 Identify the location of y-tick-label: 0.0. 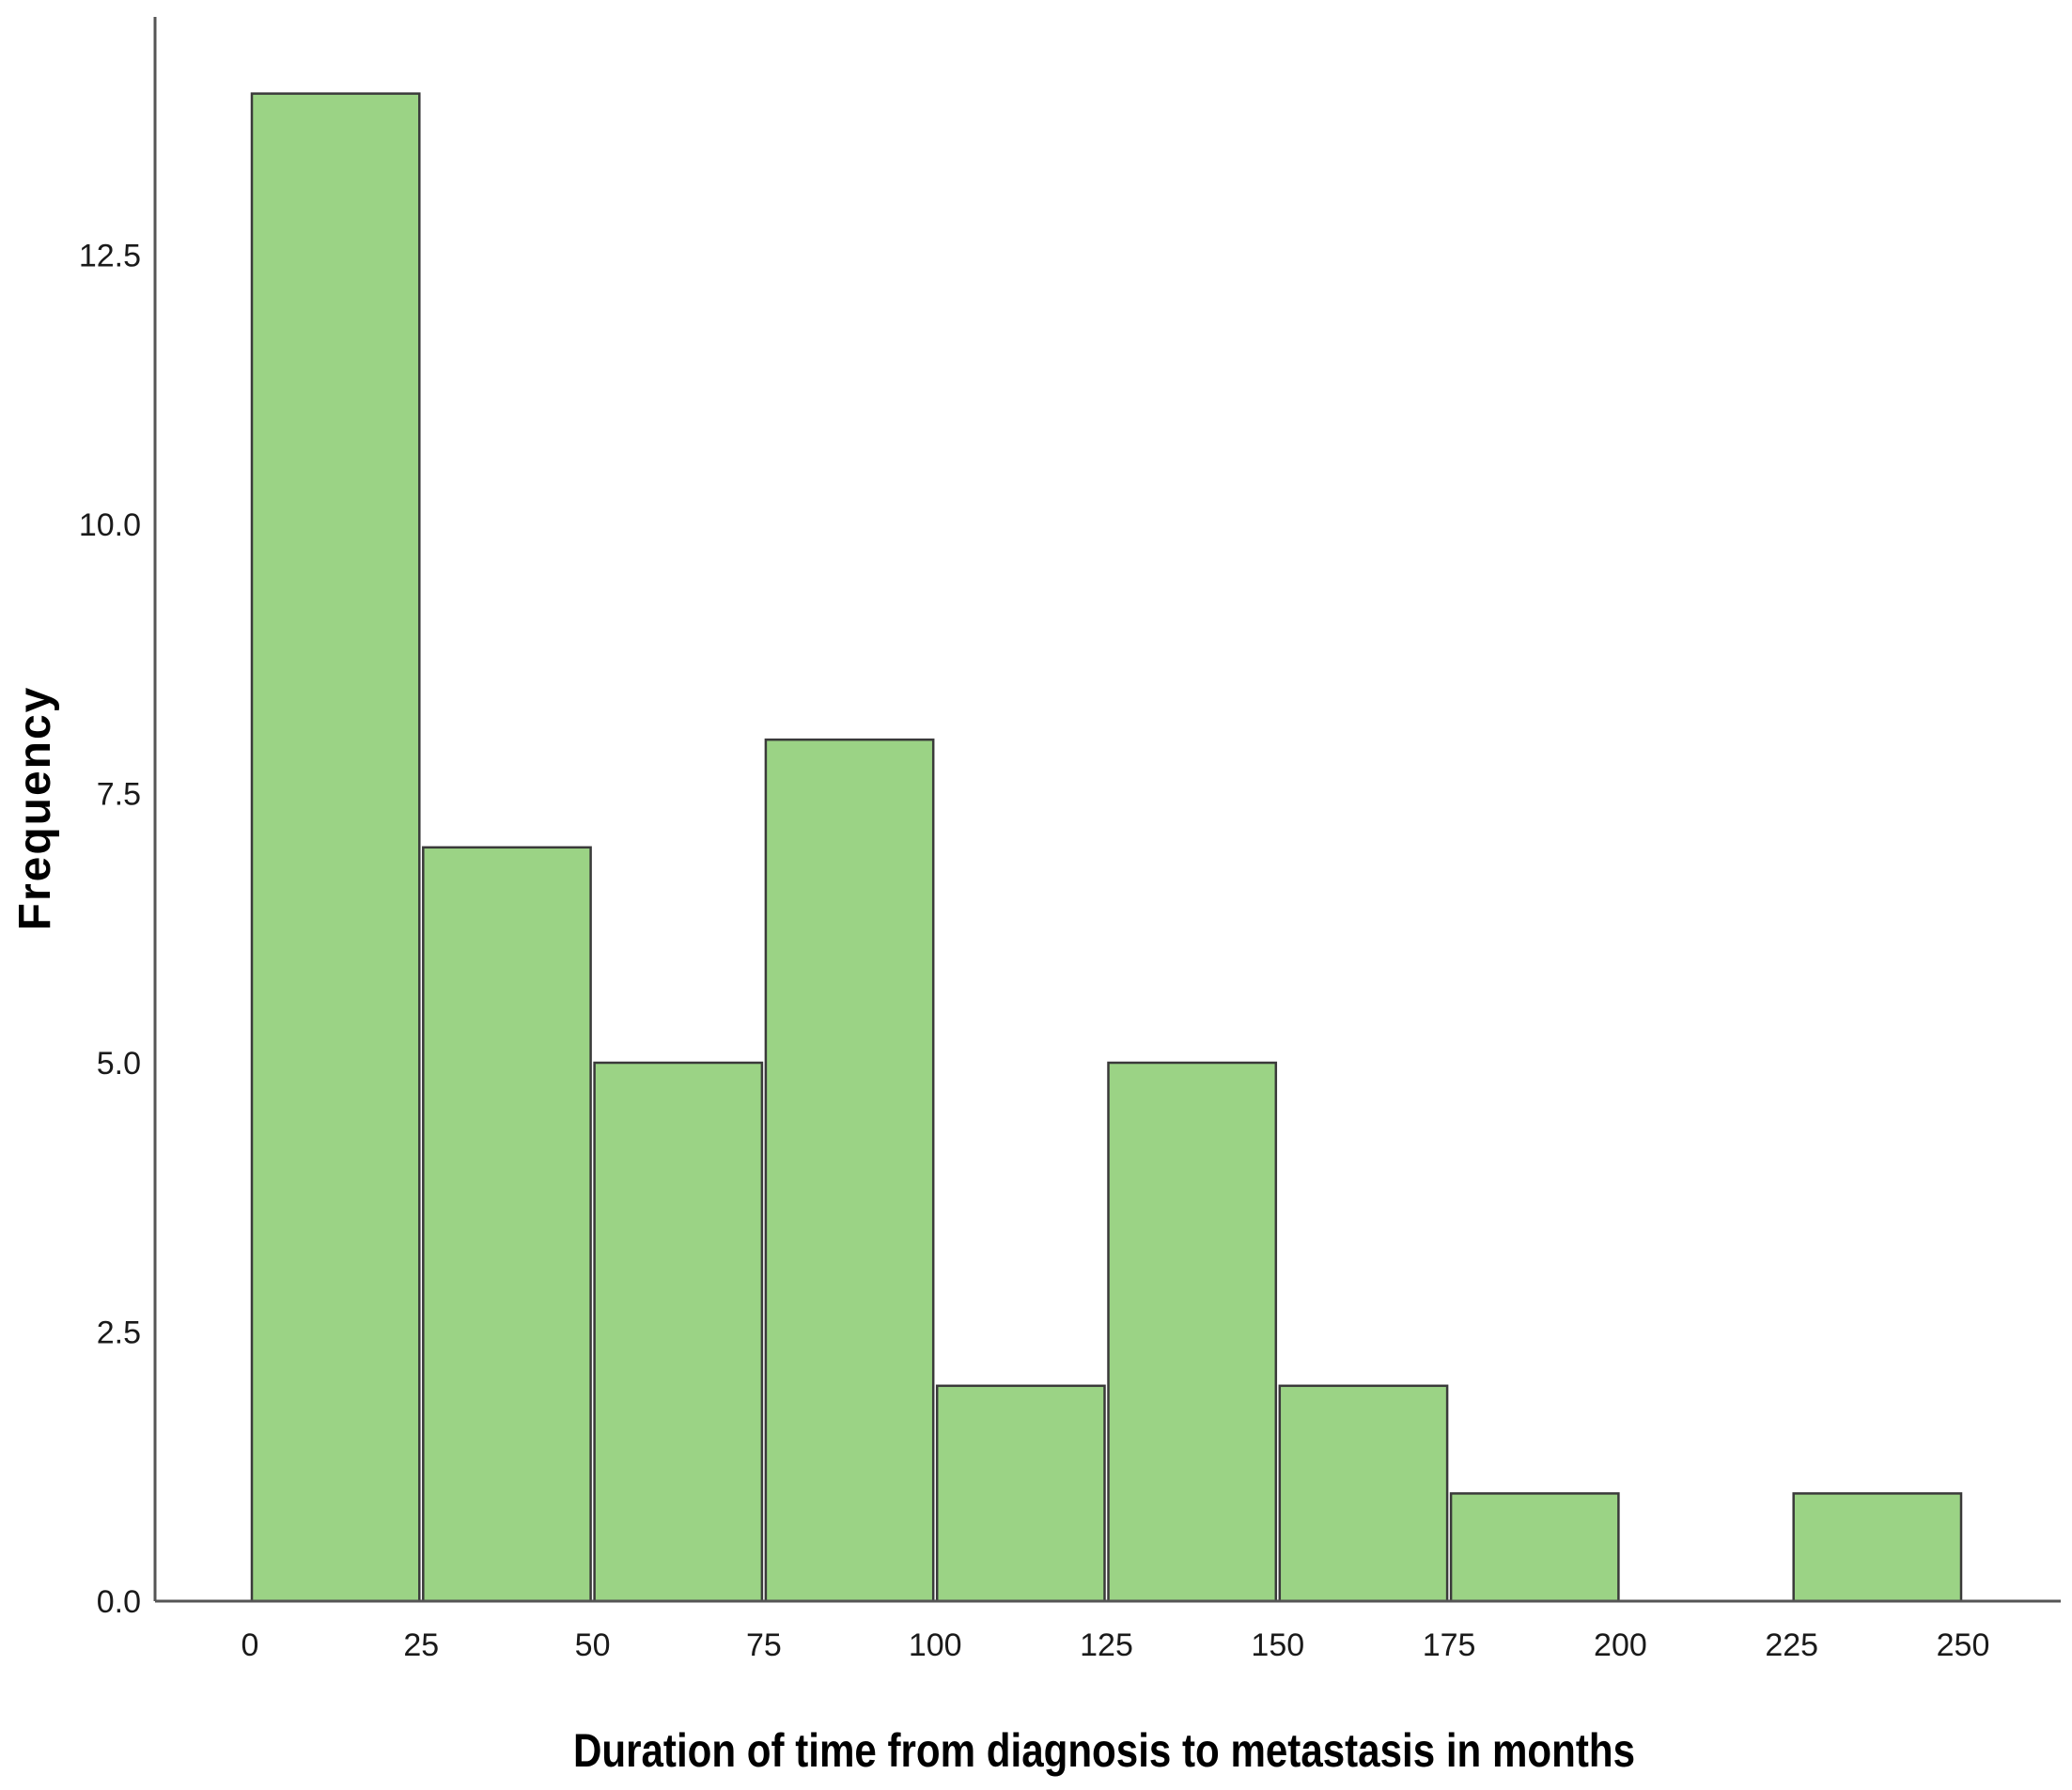
(119, 1602).